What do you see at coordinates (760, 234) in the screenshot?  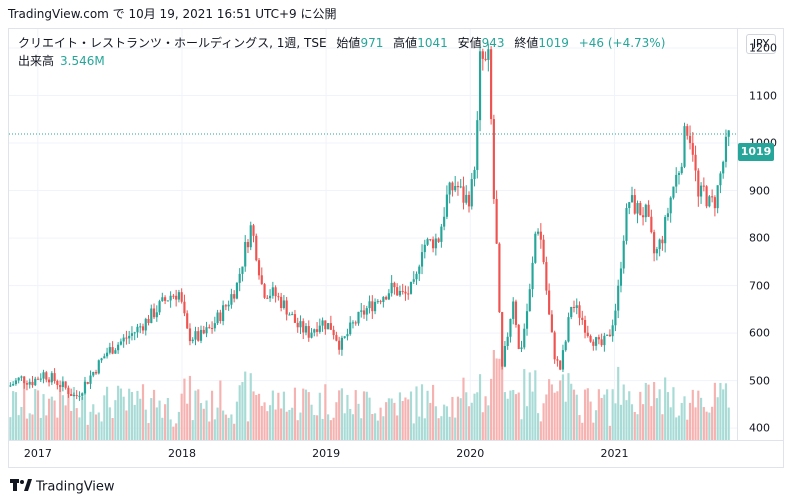 I see `price-axis: 400500600700800900100011001200` at bounding box center [760, 234].